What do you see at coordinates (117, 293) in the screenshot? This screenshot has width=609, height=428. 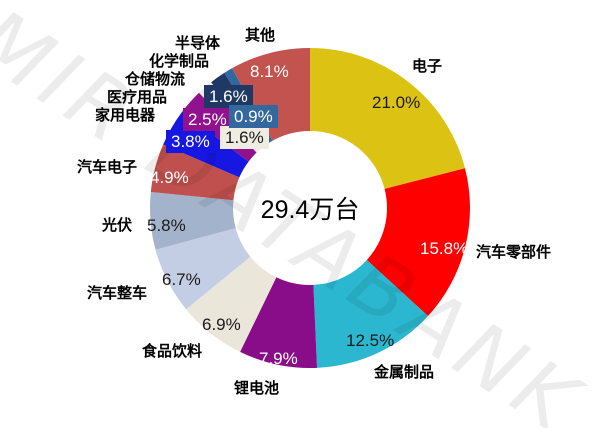 I see `slice-name-label: 汽车整车` at bounding box center [117, 293].